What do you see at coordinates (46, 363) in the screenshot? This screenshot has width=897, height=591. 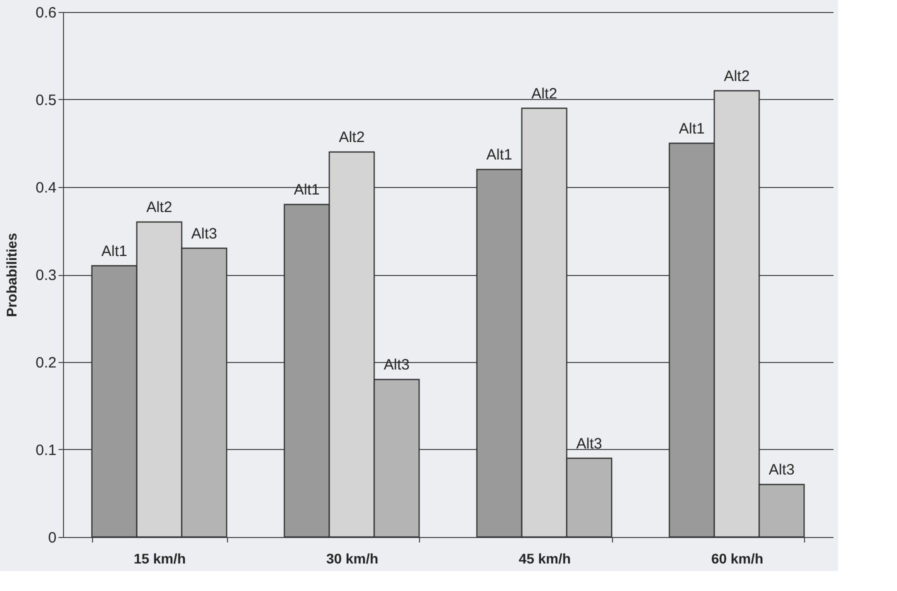 I see `y-tick-label: 0.2` at bounding box center [46, 363].